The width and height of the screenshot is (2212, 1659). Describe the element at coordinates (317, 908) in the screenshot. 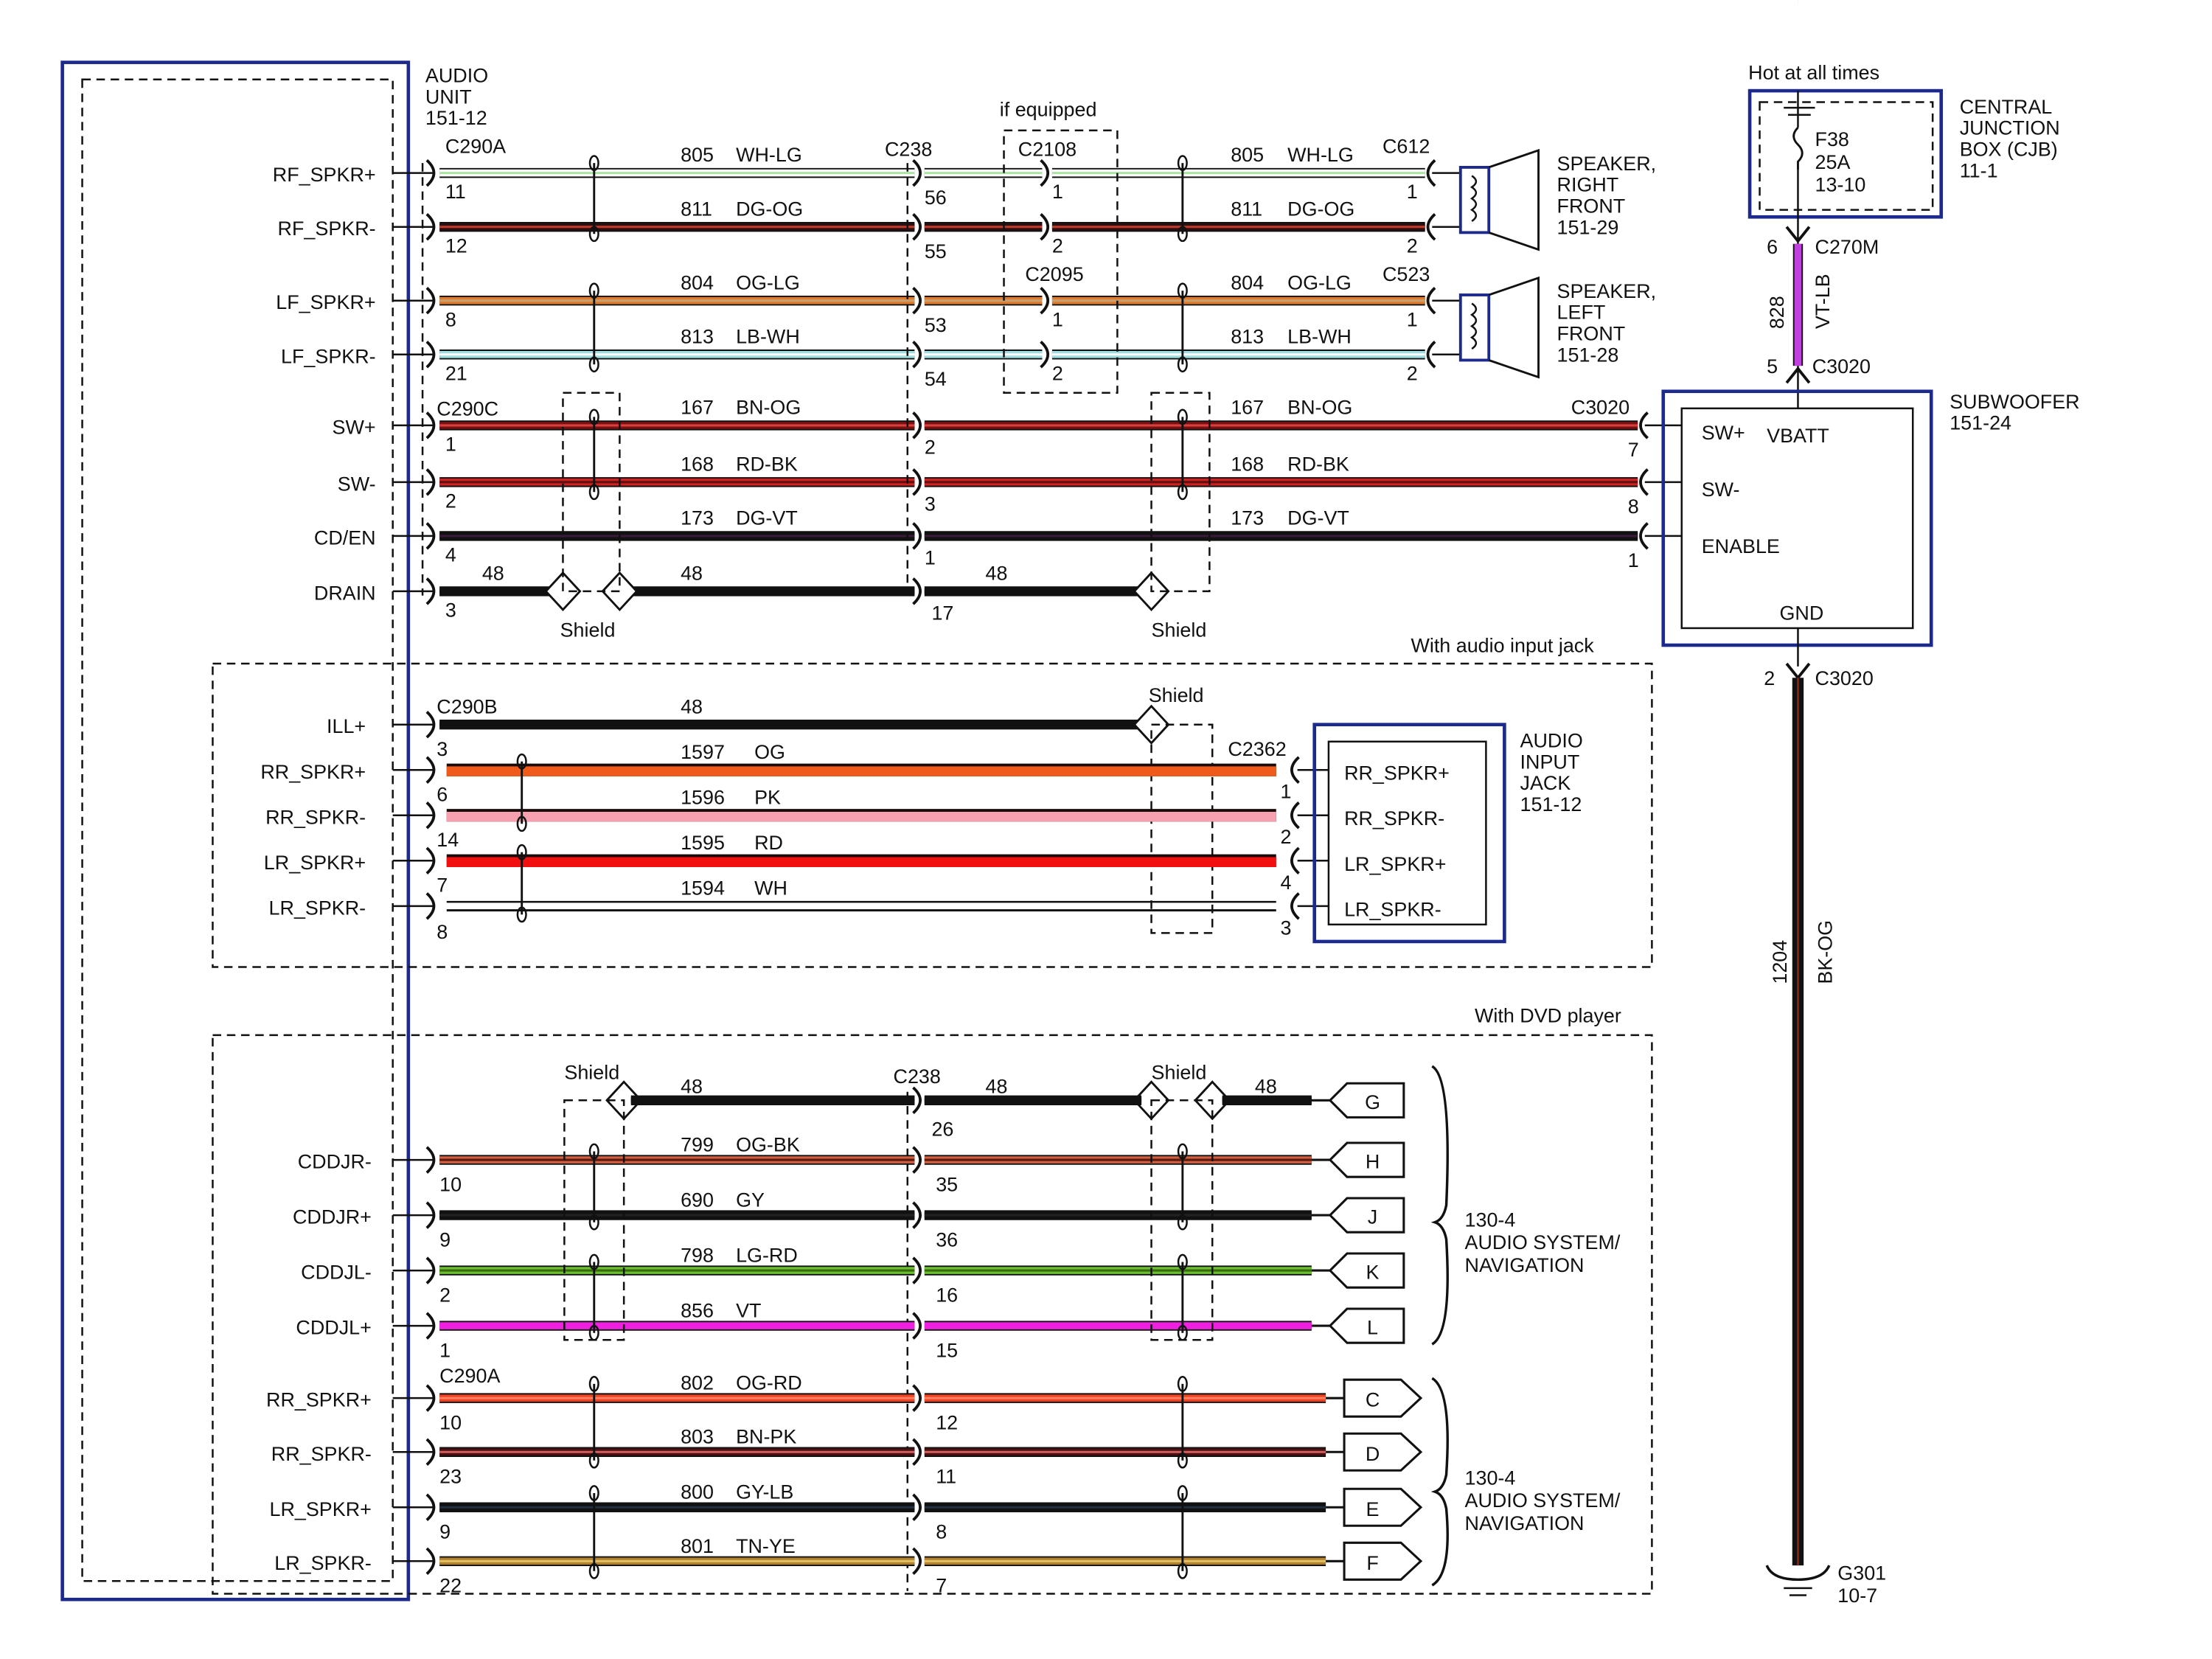

I see `pin-label: LR_SPKR-` at that location.